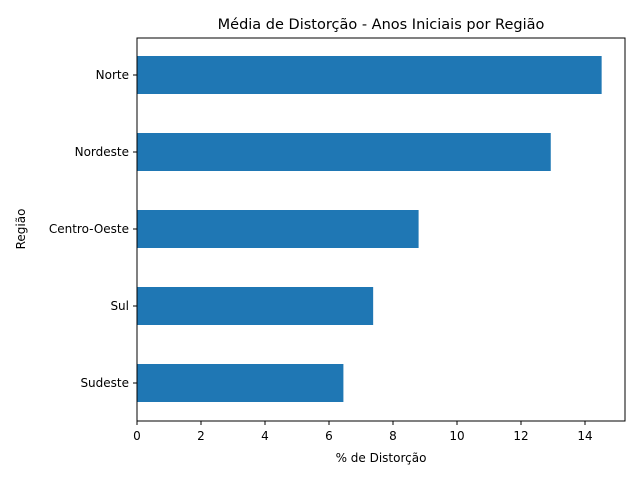  I want to click on y-tick-label: Sudeste, so click(104, 383).